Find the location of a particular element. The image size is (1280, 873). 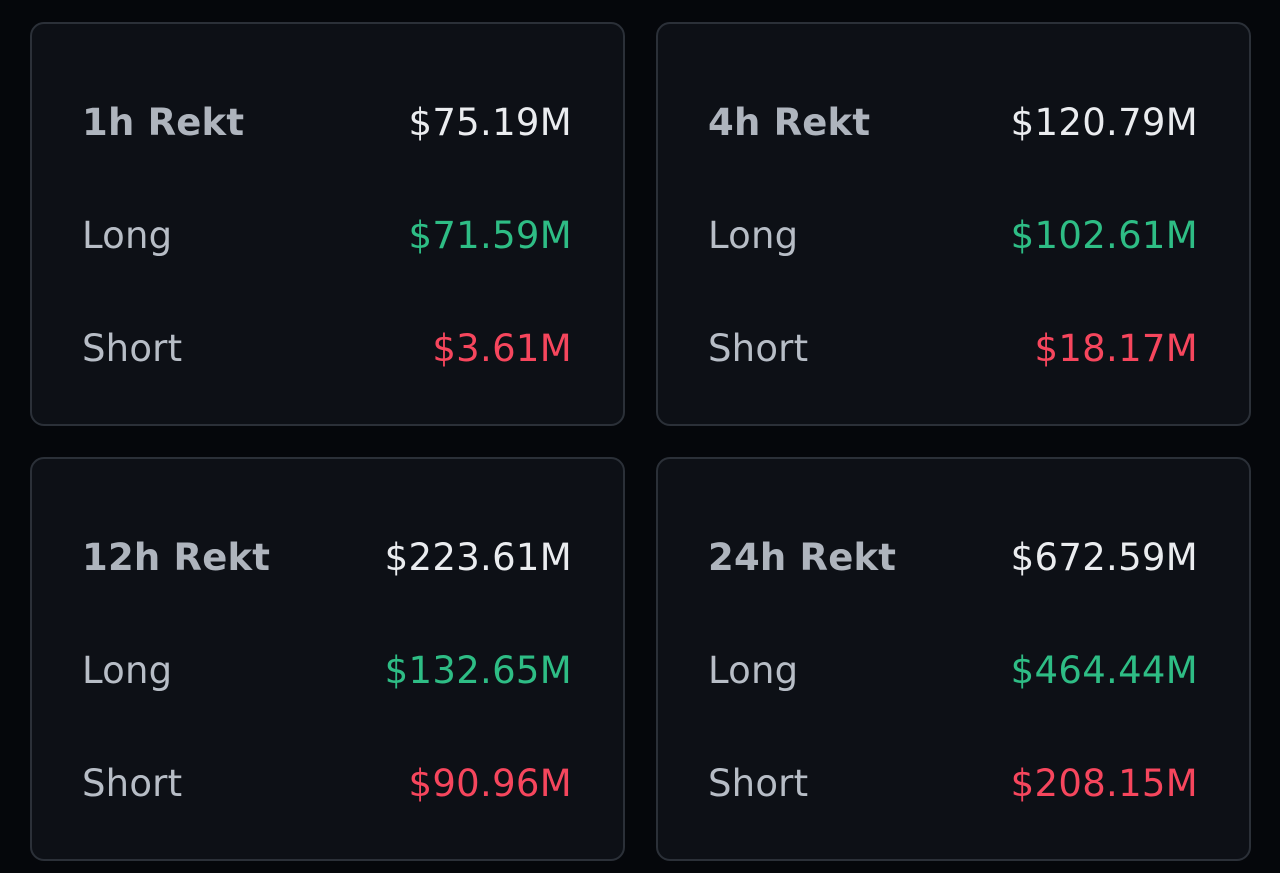

long-row: Long $464.44M is located at coordinates (953, 670).